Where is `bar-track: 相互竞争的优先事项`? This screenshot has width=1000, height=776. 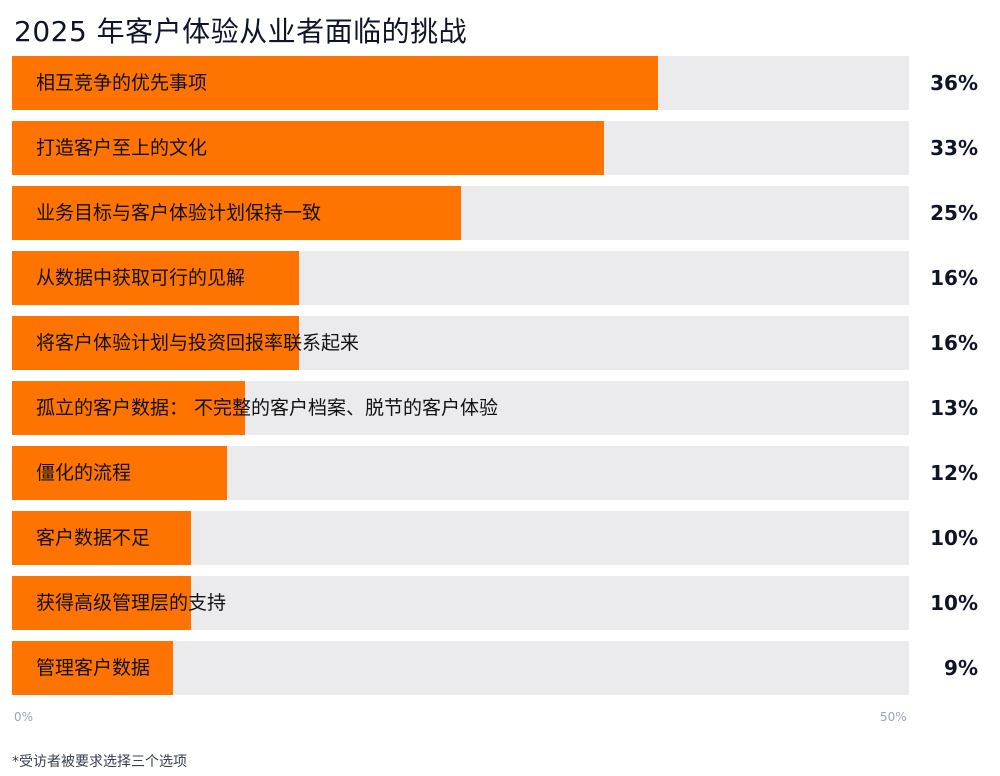 bar-track: 相互竞争的优先事项 is located at coordinates (460, 83).